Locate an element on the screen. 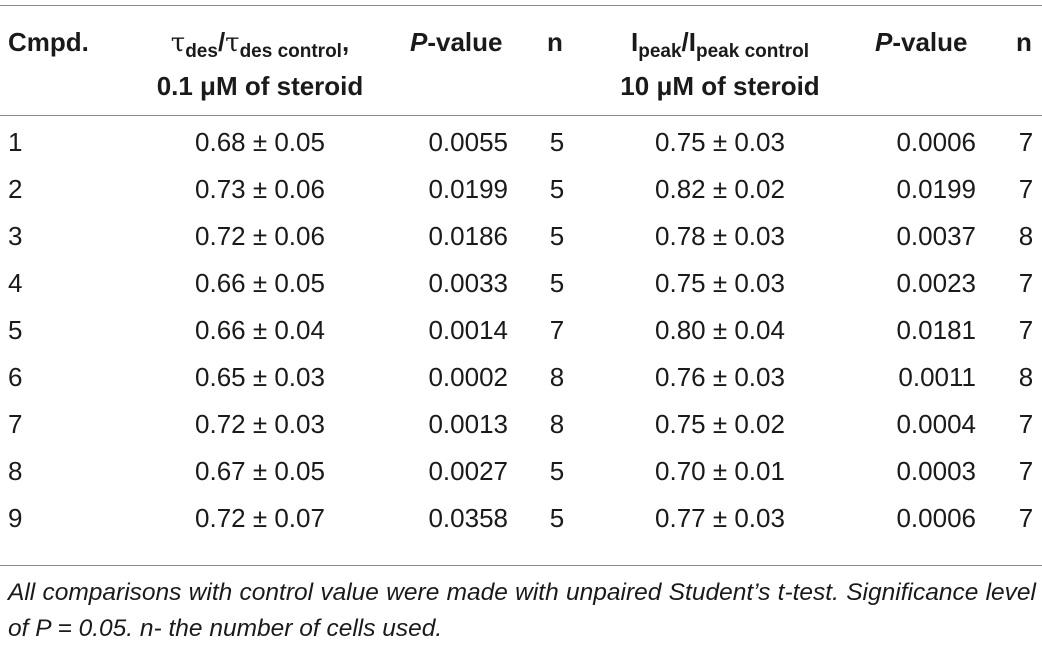  table-header-rule is located at coordinates (521, 115).